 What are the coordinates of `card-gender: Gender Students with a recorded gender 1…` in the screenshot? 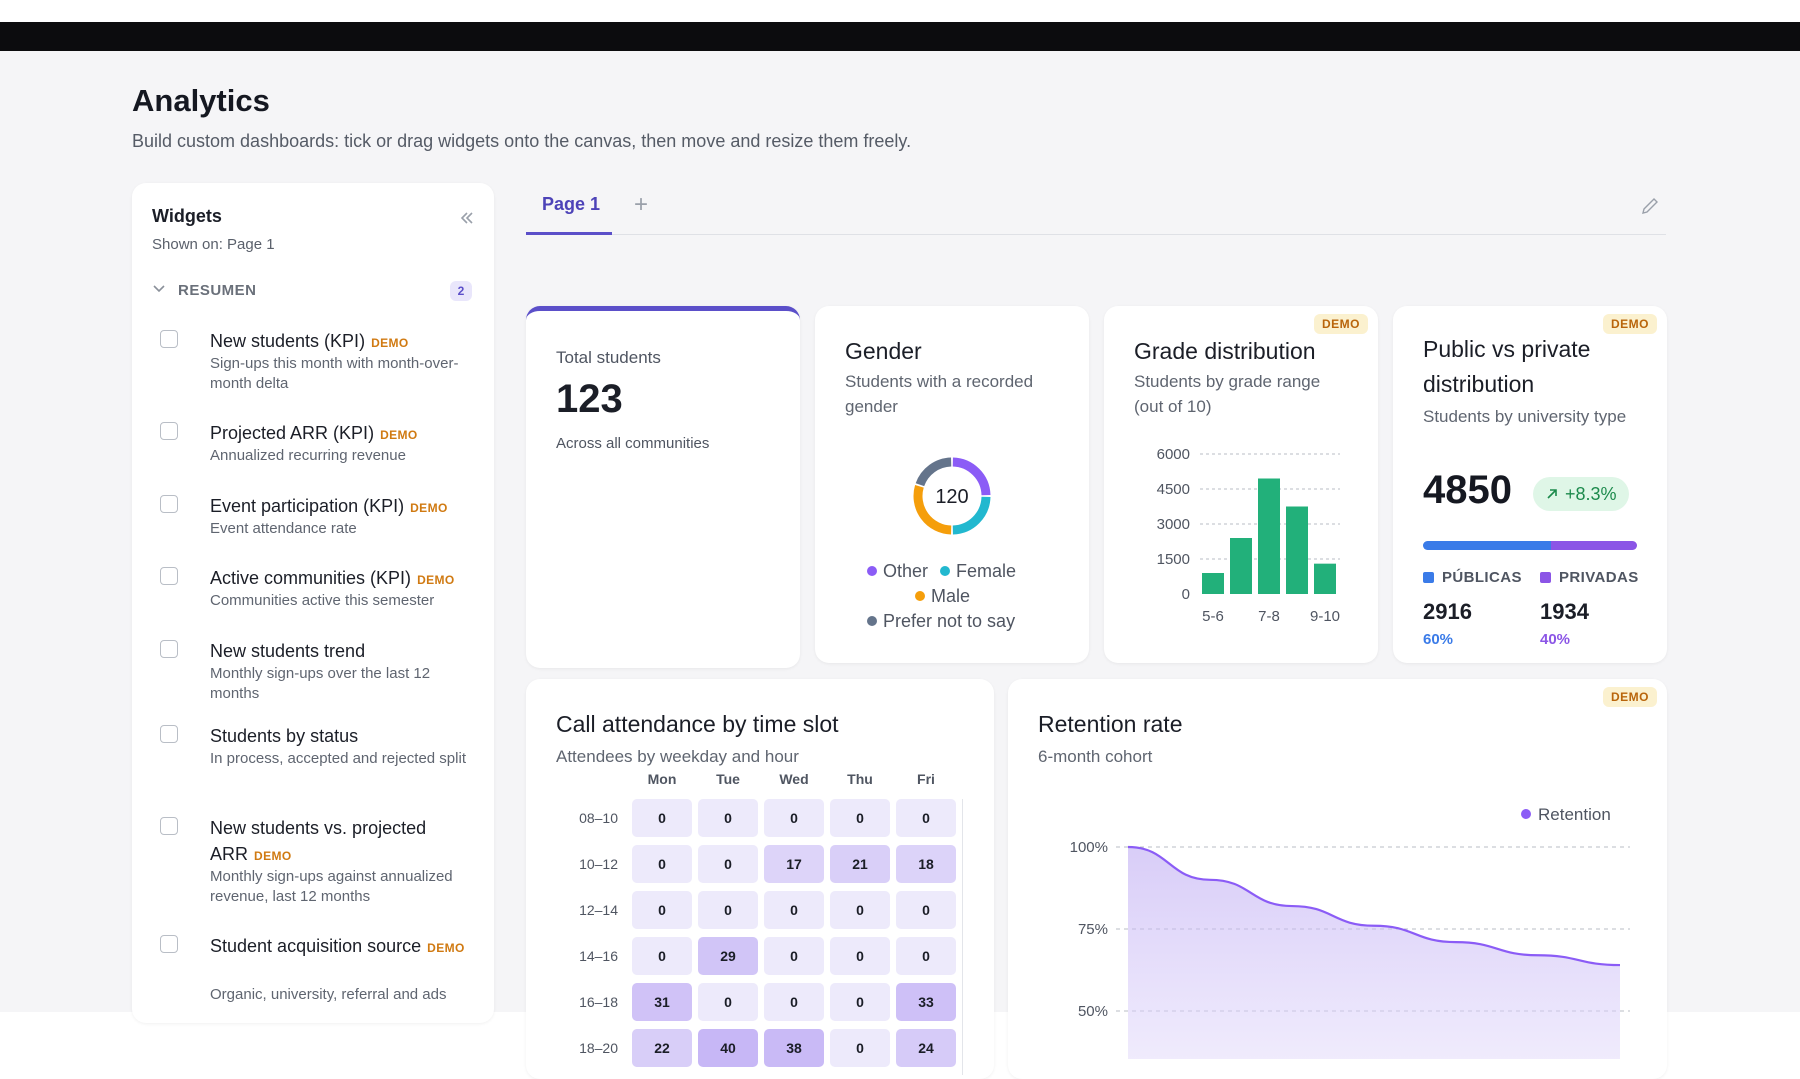 It's located at (952, 484).